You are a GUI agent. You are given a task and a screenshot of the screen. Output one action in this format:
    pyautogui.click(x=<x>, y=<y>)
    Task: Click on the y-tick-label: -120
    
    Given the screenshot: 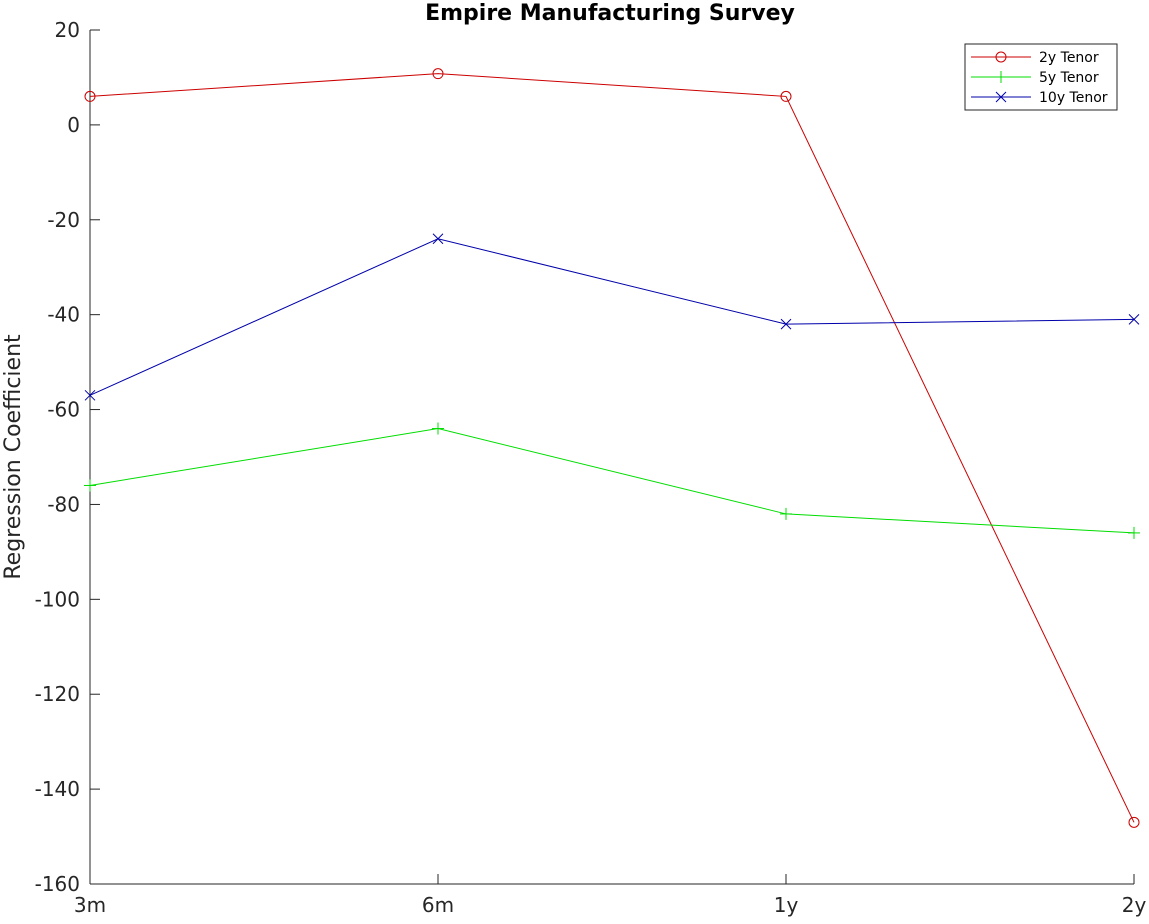 What is the action you would take?
    pyautogui.click(x=57, y=694)
    